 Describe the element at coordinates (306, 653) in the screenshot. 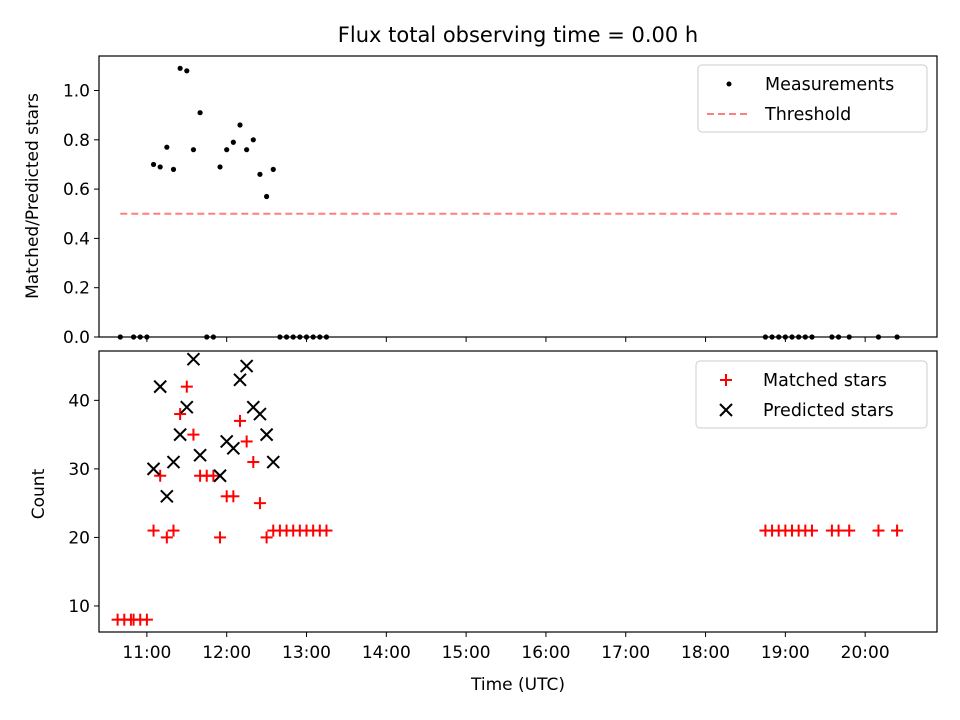

I see `x-tick-label: 13:00` at that location.